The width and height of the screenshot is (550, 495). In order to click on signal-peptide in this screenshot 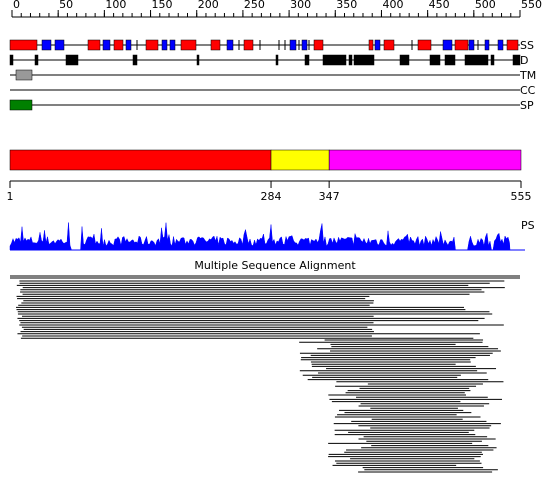, I will do `click(21, 105)`.